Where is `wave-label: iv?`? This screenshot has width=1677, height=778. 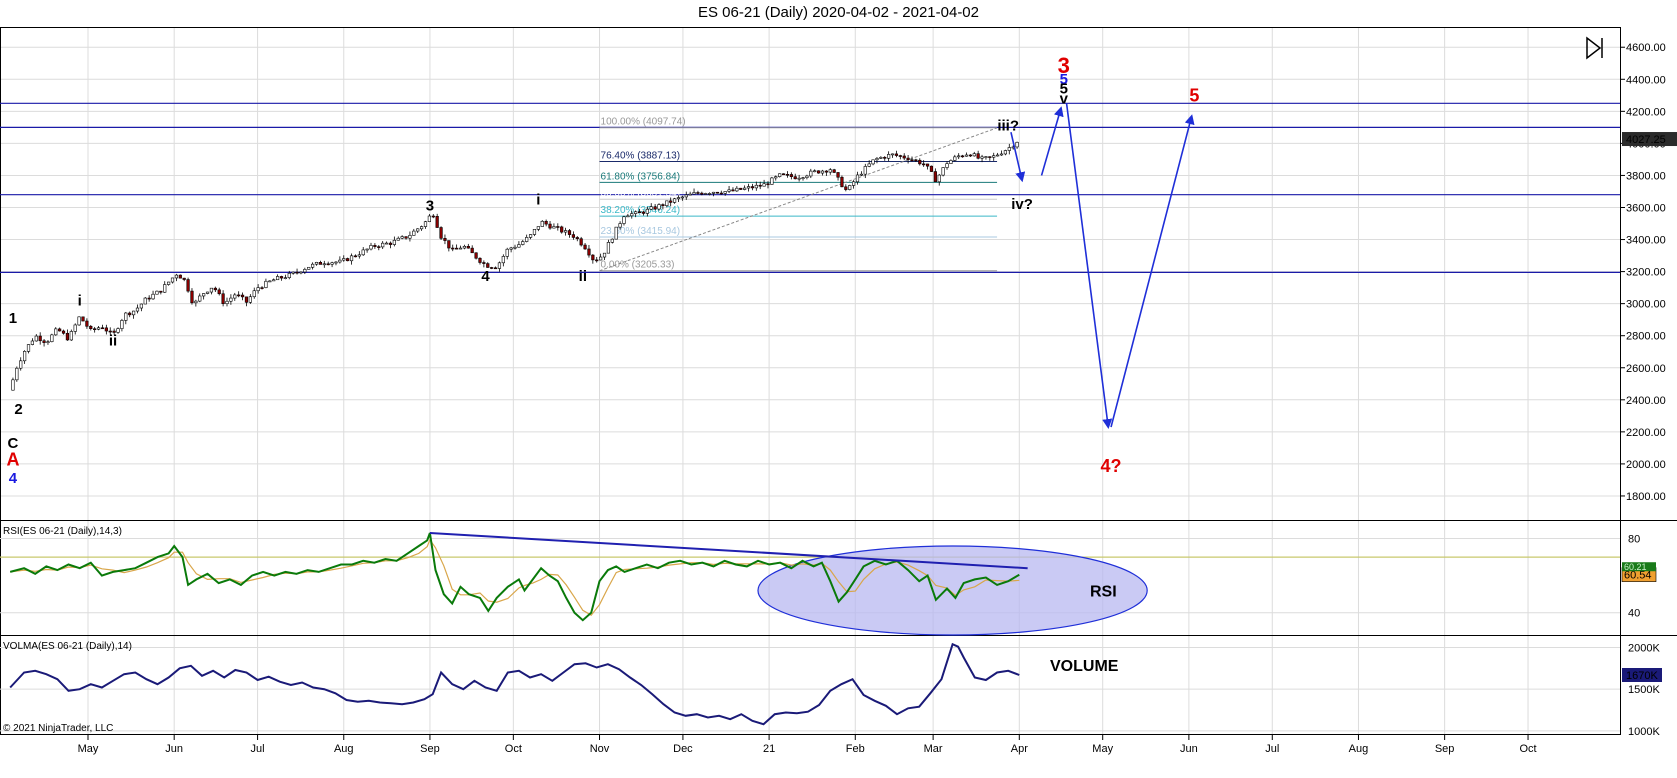
wave-label: iv? is located at coordinates (1022, 204).